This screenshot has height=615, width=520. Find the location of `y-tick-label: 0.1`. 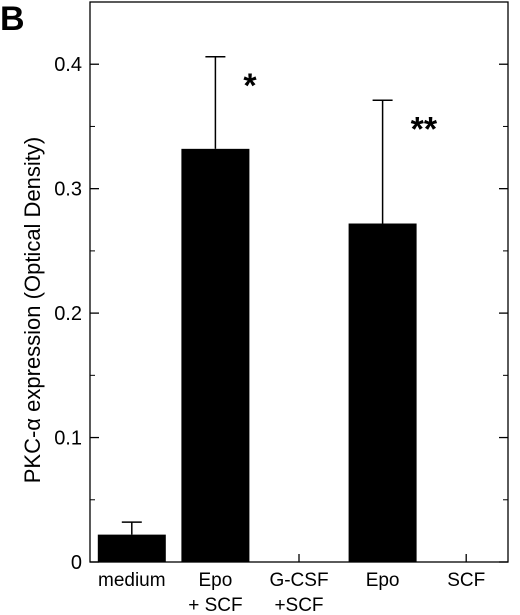

y-tick-label: 0.1 is located at coordinates (68, 439).